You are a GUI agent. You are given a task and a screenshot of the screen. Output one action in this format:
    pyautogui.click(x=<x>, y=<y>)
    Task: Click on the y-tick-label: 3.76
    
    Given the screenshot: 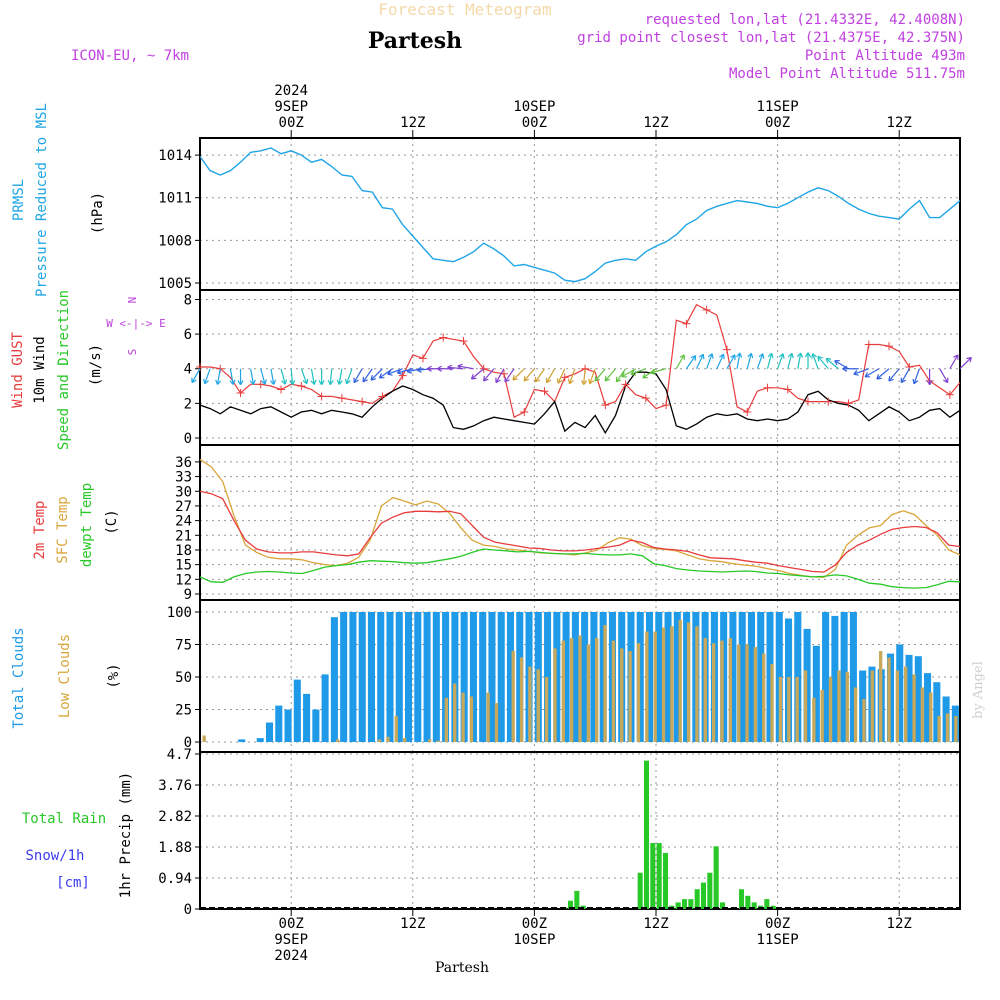 What is the action you would take?
    pyautogui.click(x=175, y=786)
    